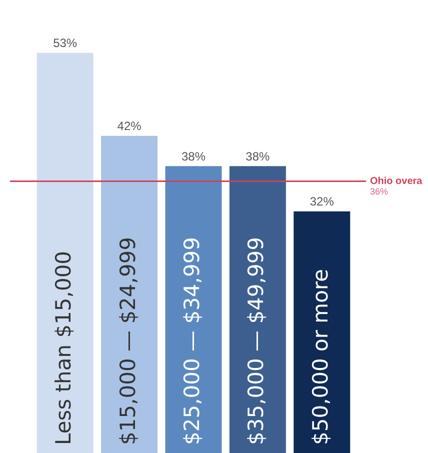  I want to click on x-tick-label: $15,000 — $24,999, so click(128, 340).